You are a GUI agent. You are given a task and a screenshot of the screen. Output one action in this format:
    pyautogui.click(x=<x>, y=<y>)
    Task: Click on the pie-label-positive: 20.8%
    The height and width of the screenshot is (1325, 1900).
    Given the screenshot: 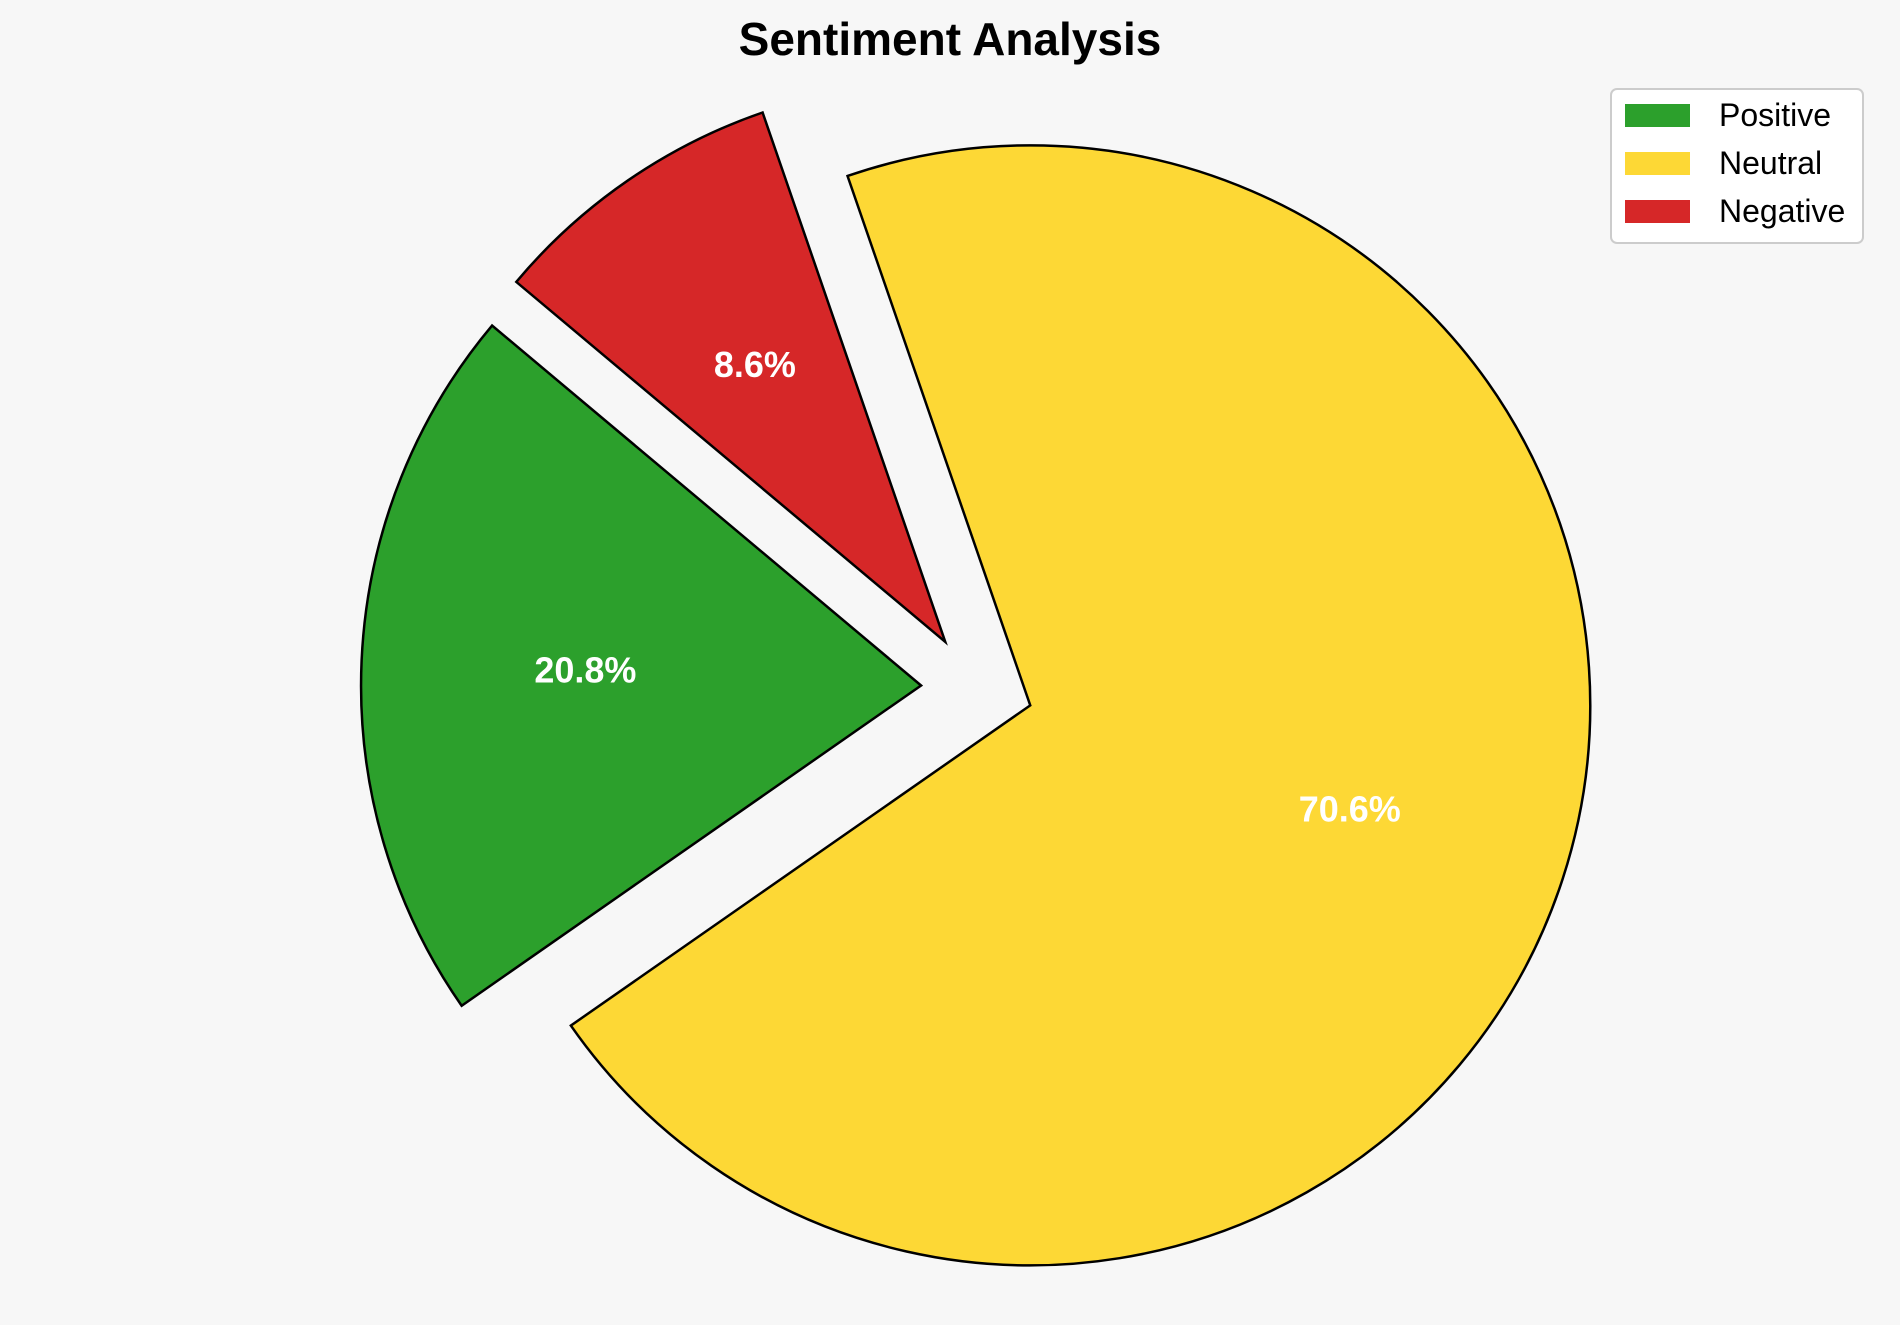 What is the action you would take?
    pyautogui.click(x=585, y=669)
    